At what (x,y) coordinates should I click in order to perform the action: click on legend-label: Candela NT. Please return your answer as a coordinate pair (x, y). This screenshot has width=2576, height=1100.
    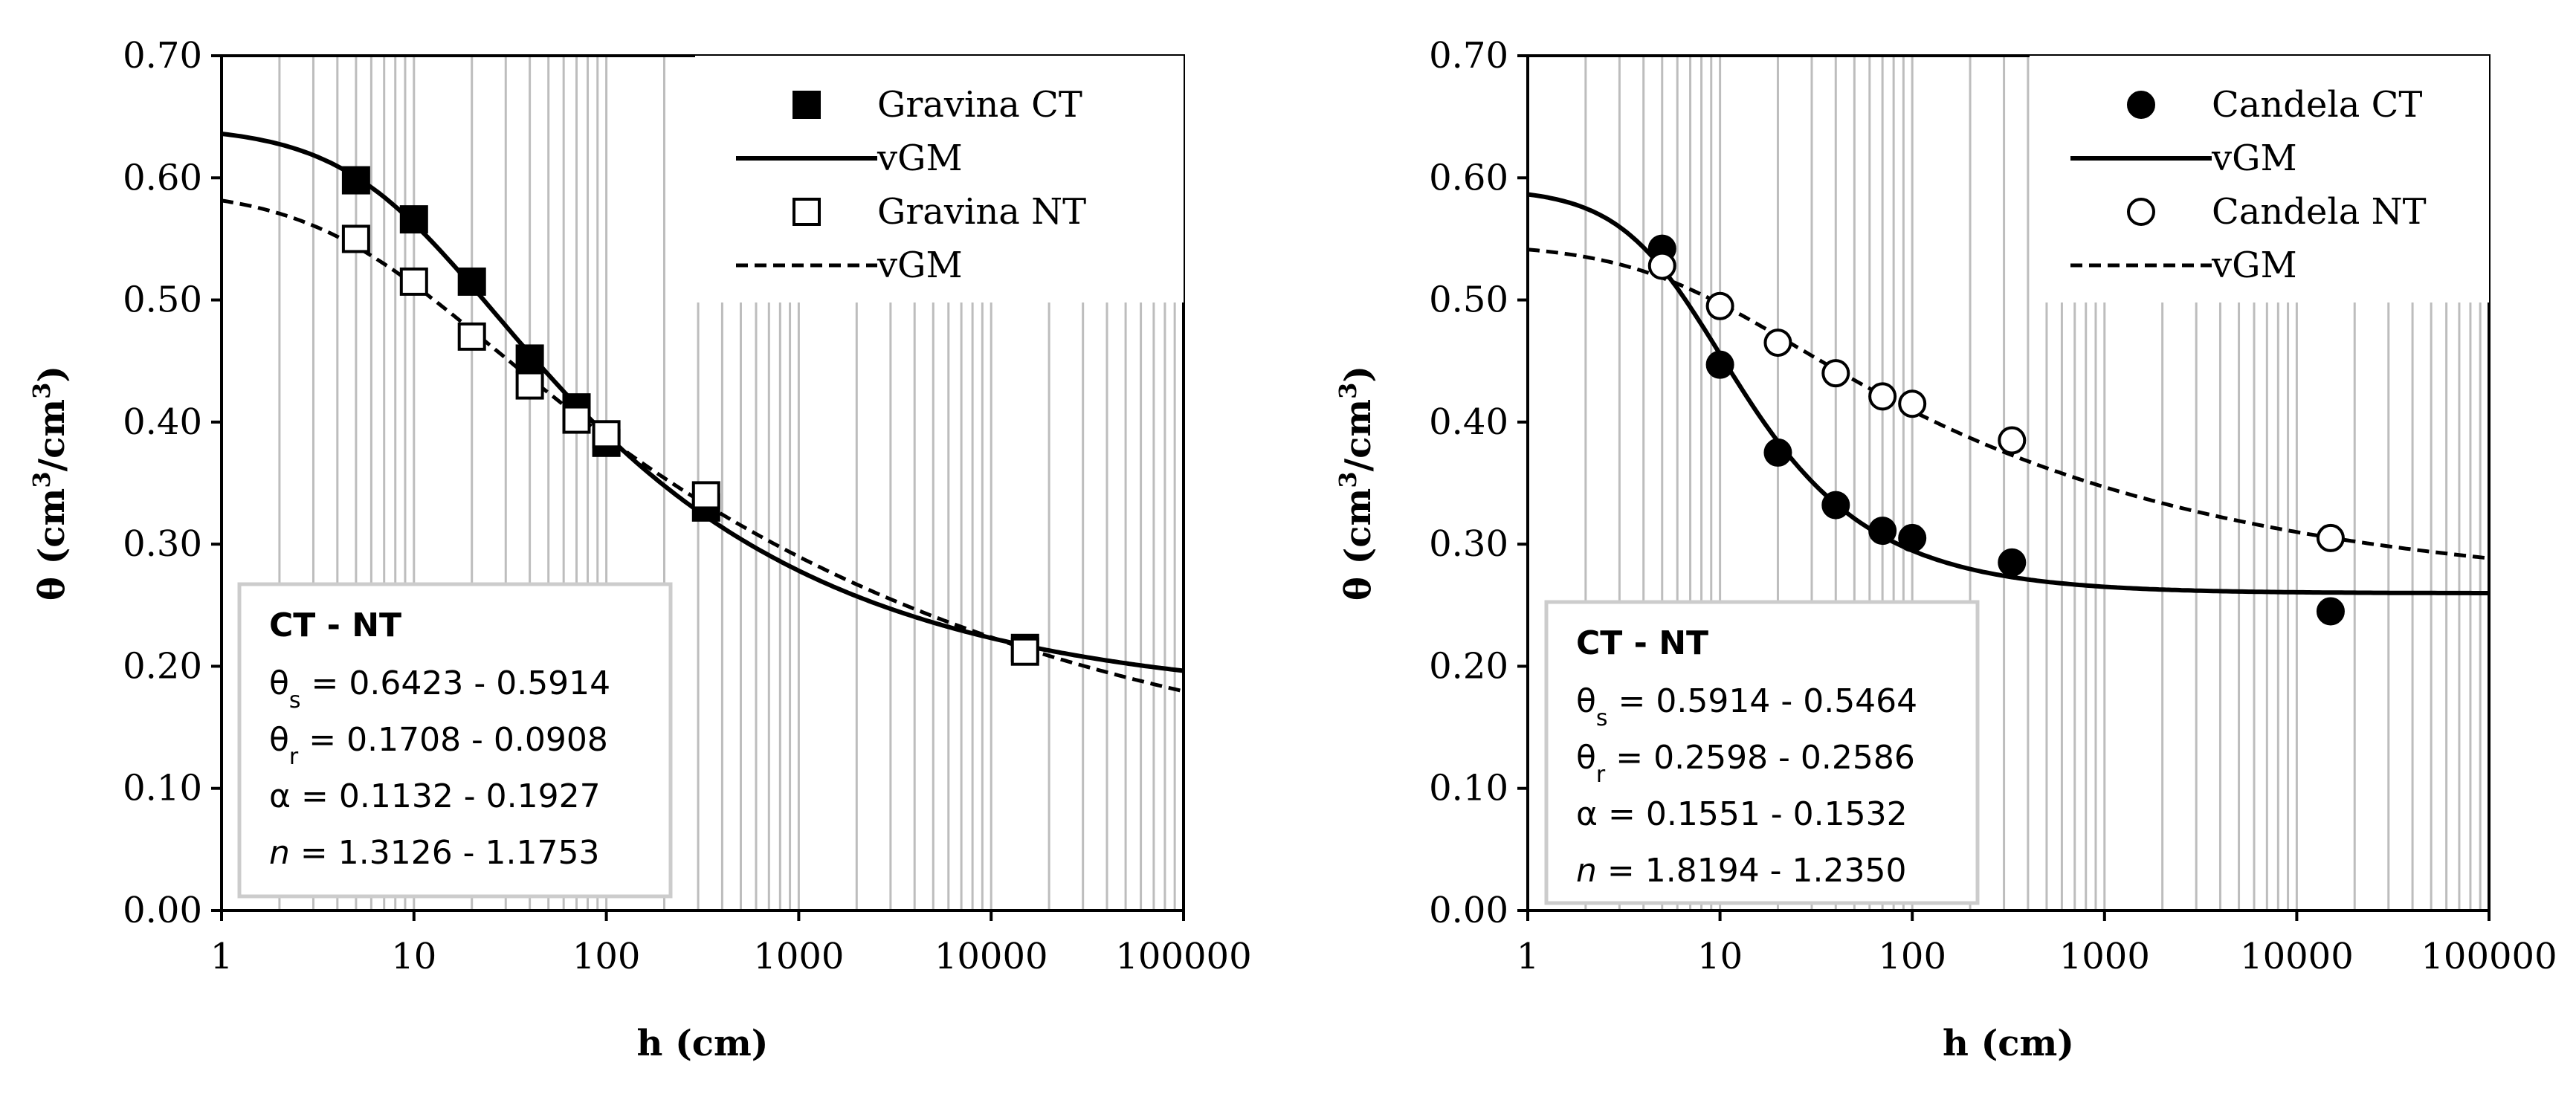
    Looking at the image, I should click on (2319, 212).